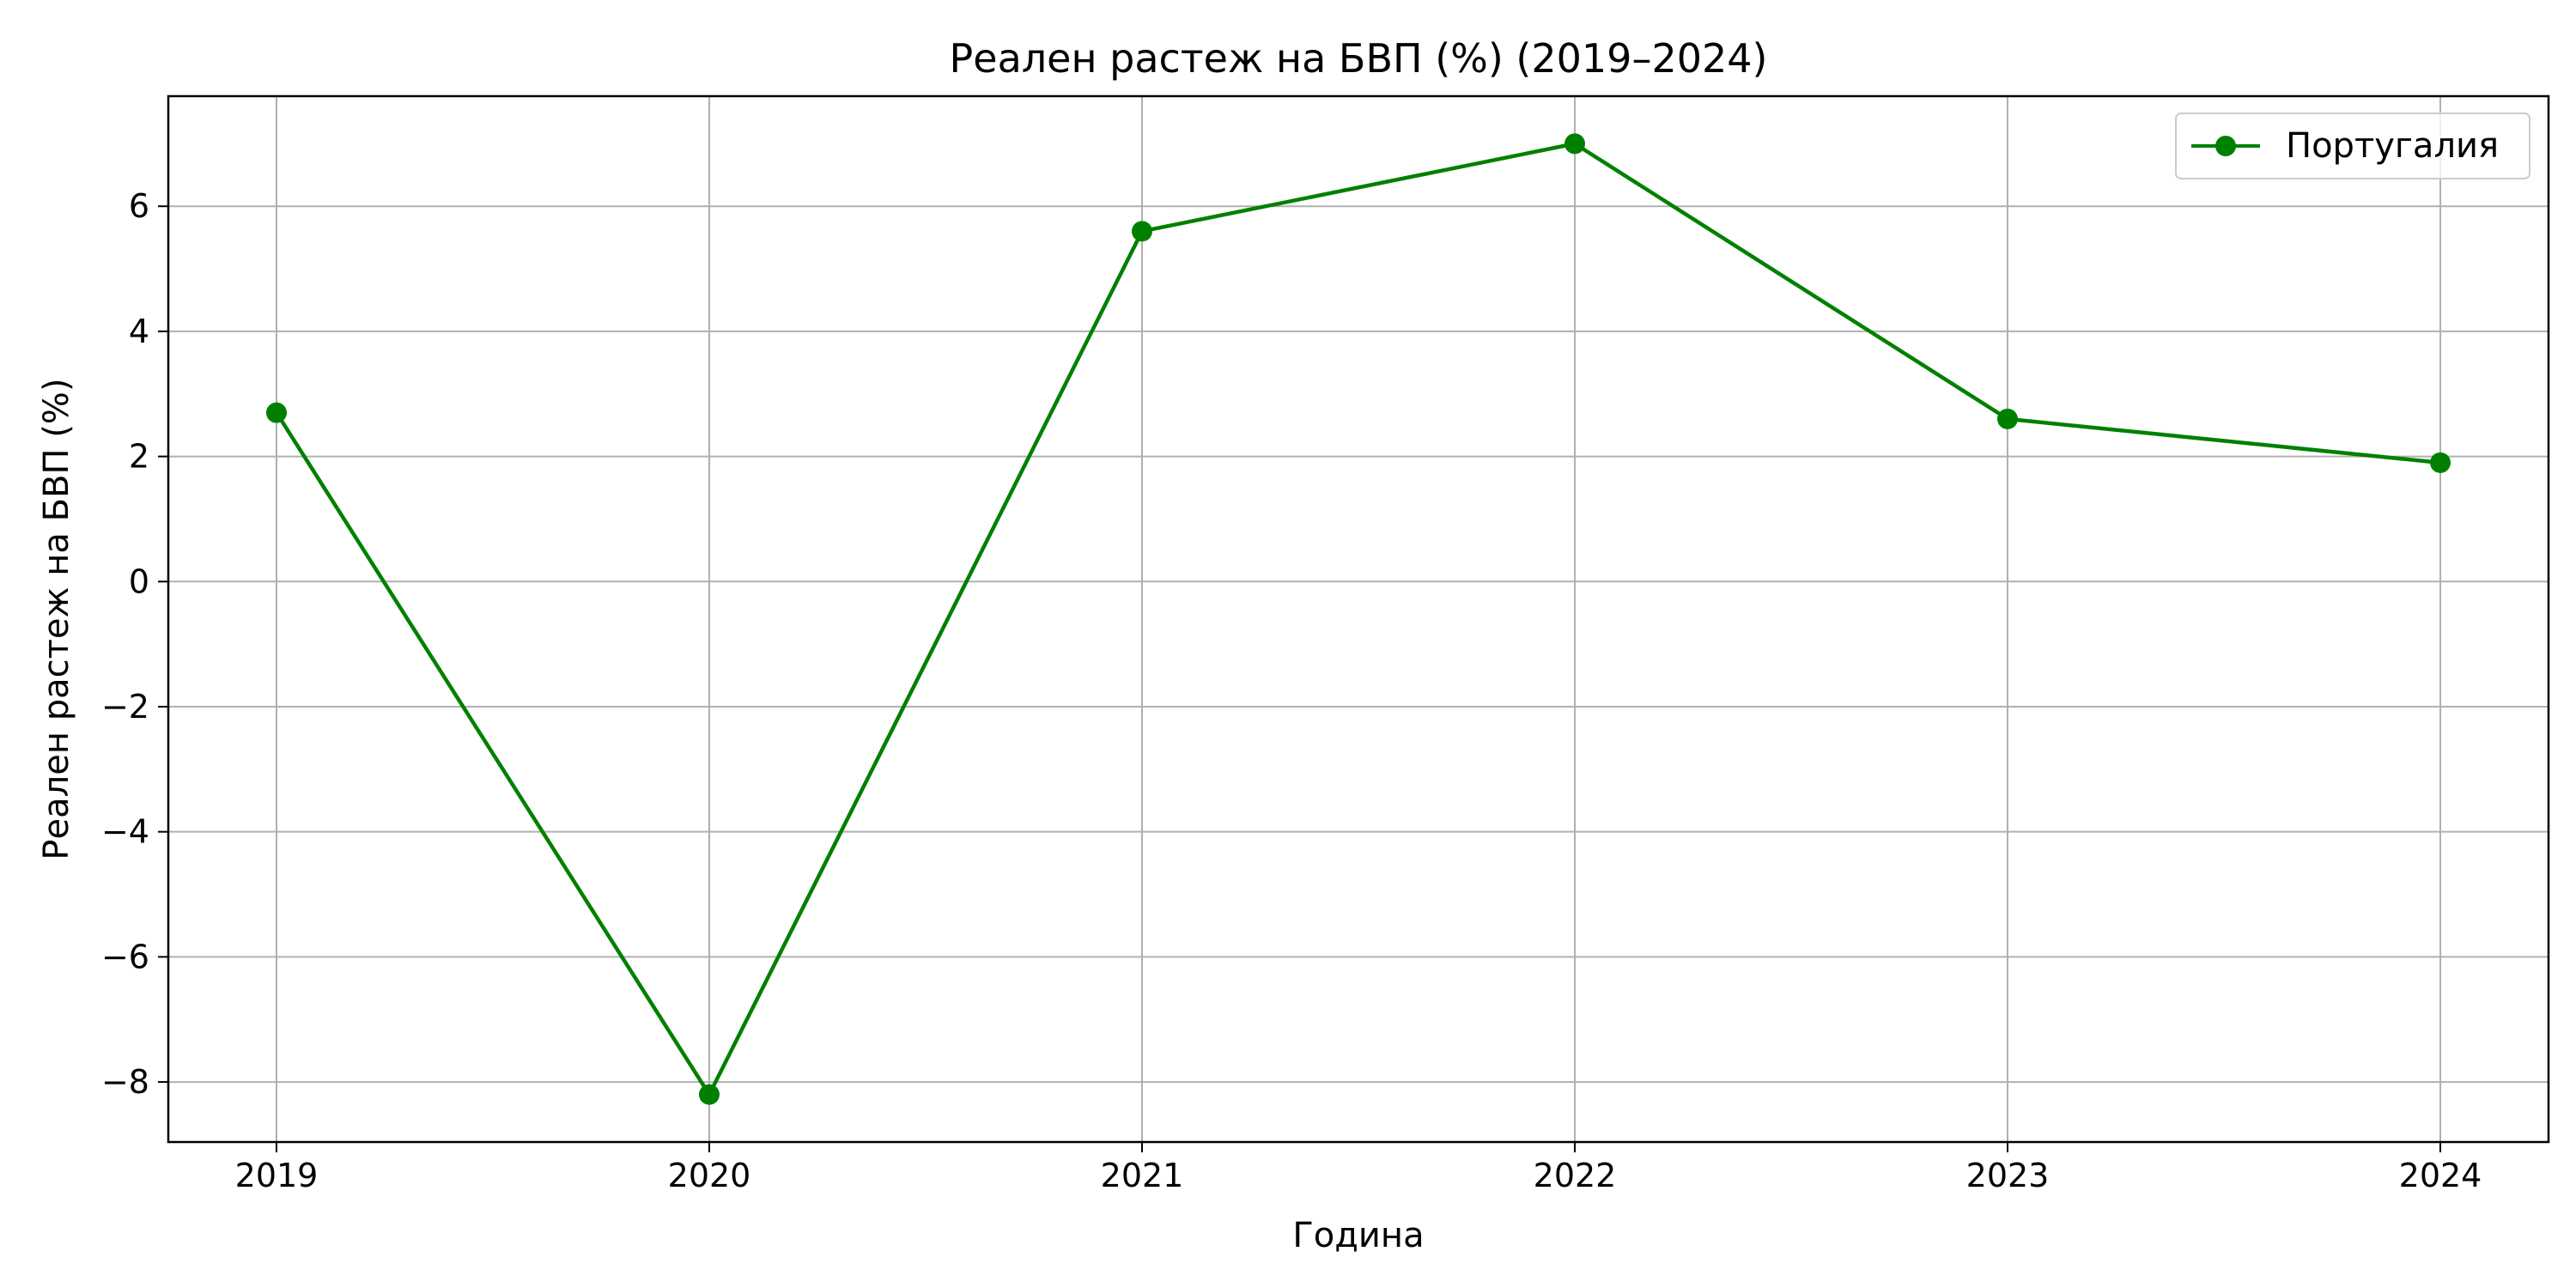 The height and width of the screenshot is (1288, 2576). I want to click on y-tick-label: −6, so click(125, 957).